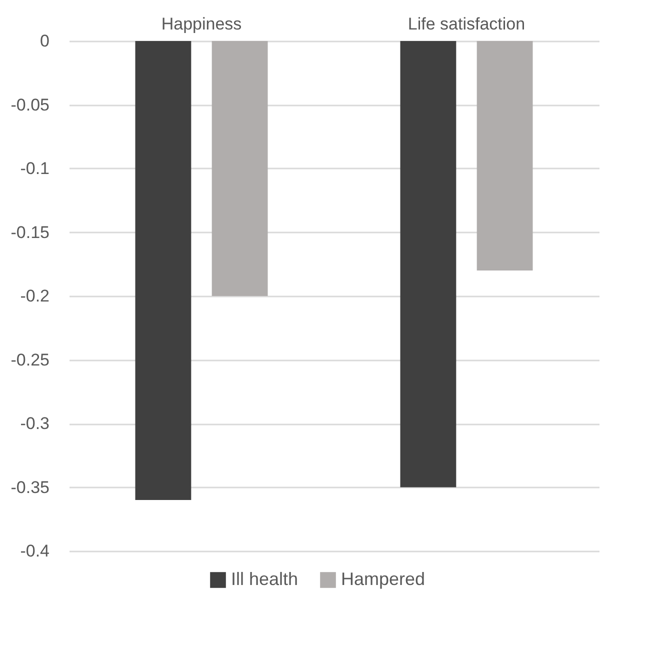 Image resolution: width=663 pixels, height=670 pixels. Describe the element at coordinates (383, 579) in the screenshot. I see `legend-label: Hampered` at that location.